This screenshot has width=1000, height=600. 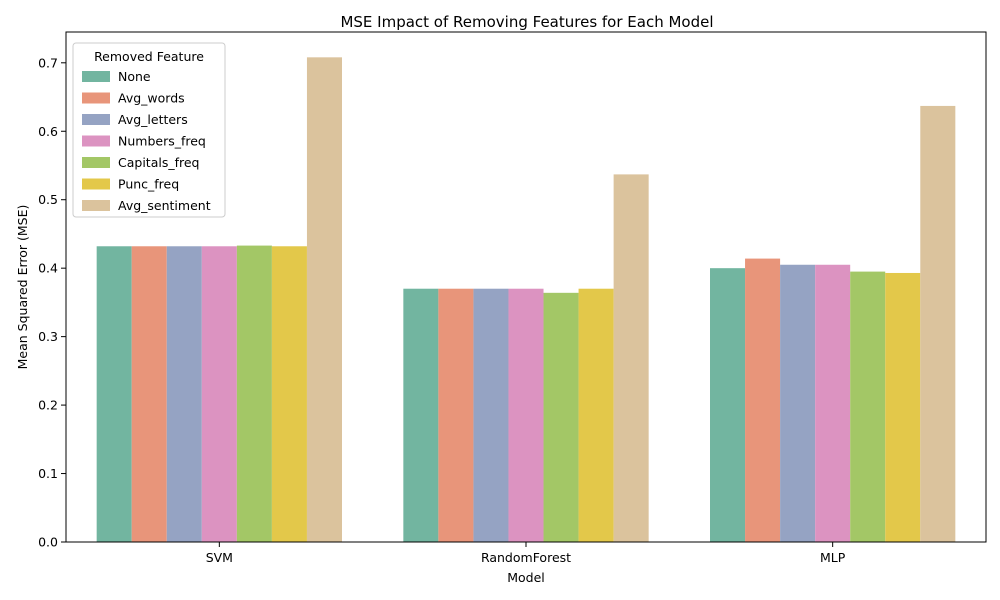 What do you see at coordinates (149, 394) in the screenshot?
I see `bar-svm-avg-words` at bounding box center [149, 394].